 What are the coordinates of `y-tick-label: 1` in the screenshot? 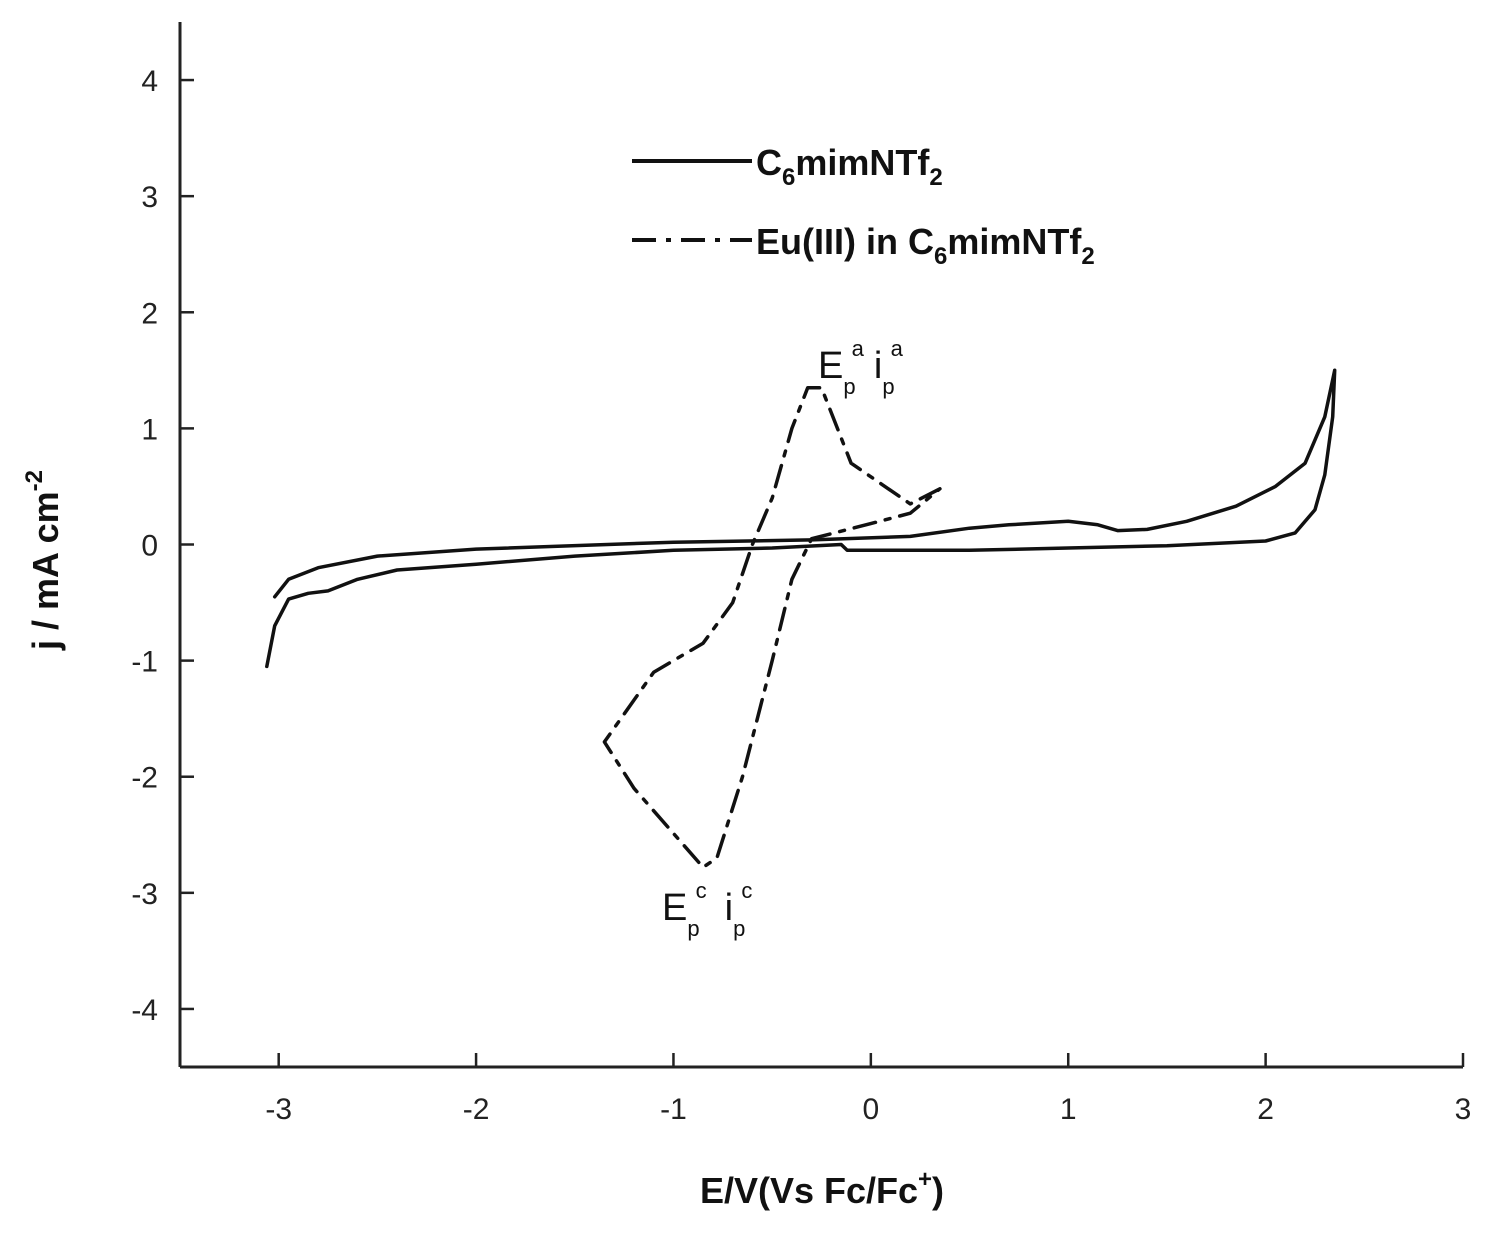 It's located at (149, 429).